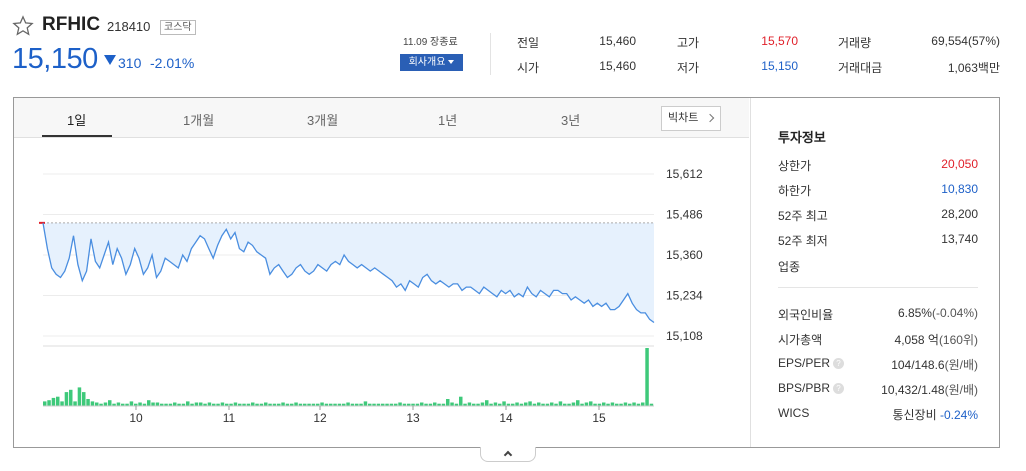 The image size is (1026, 471). I want to click on chevron-up-icon, so click(508, 455).